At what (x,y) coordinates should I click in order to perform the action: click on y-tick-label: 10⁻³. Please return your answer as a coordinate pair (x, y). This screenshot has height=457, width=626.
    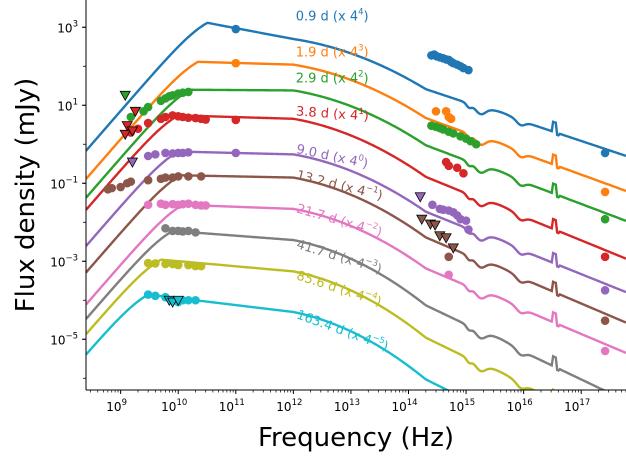
    Looking at the image, I should click on (64, 261).